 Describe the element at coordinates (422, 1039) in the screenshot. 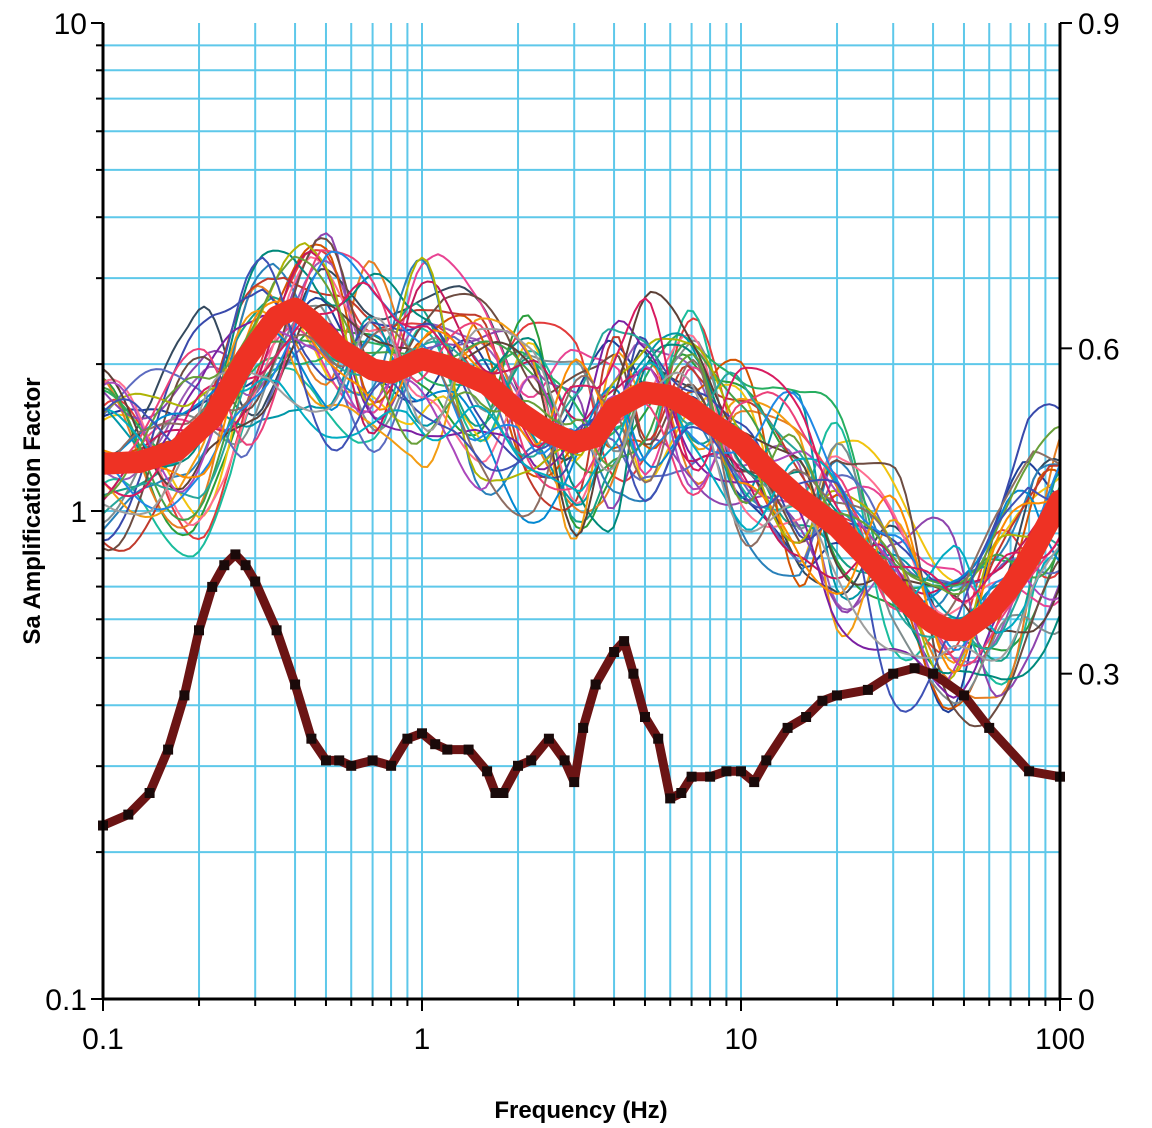

I see `x-tick-label: 1` at that location.